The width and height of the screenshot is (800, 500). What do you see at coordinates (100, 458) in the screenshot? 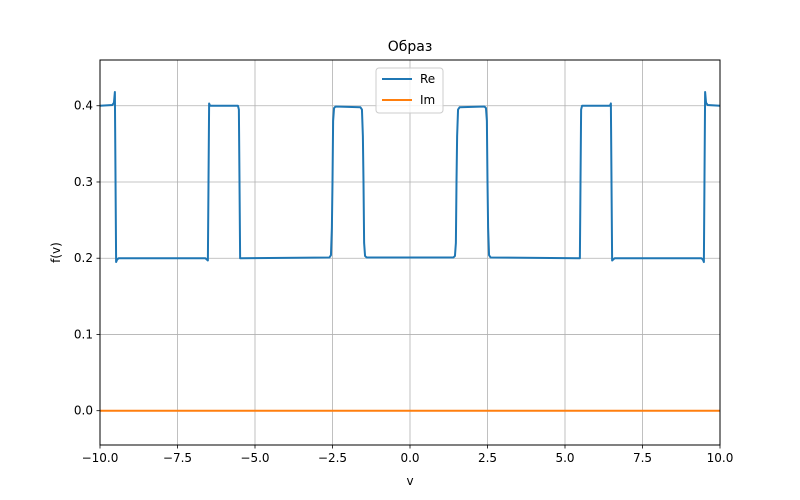
I see `x-tick-label: −10.0` at bounding box center [100, 458].